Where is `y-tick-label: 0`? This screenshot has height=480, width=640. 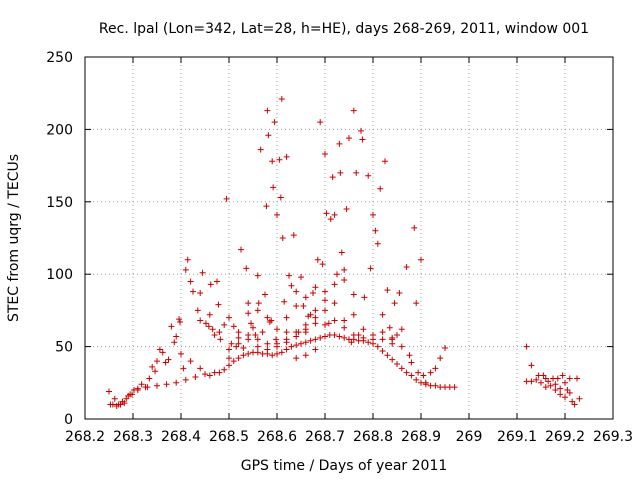
y-tick-label: 0 is located at coordinates (68, 420).